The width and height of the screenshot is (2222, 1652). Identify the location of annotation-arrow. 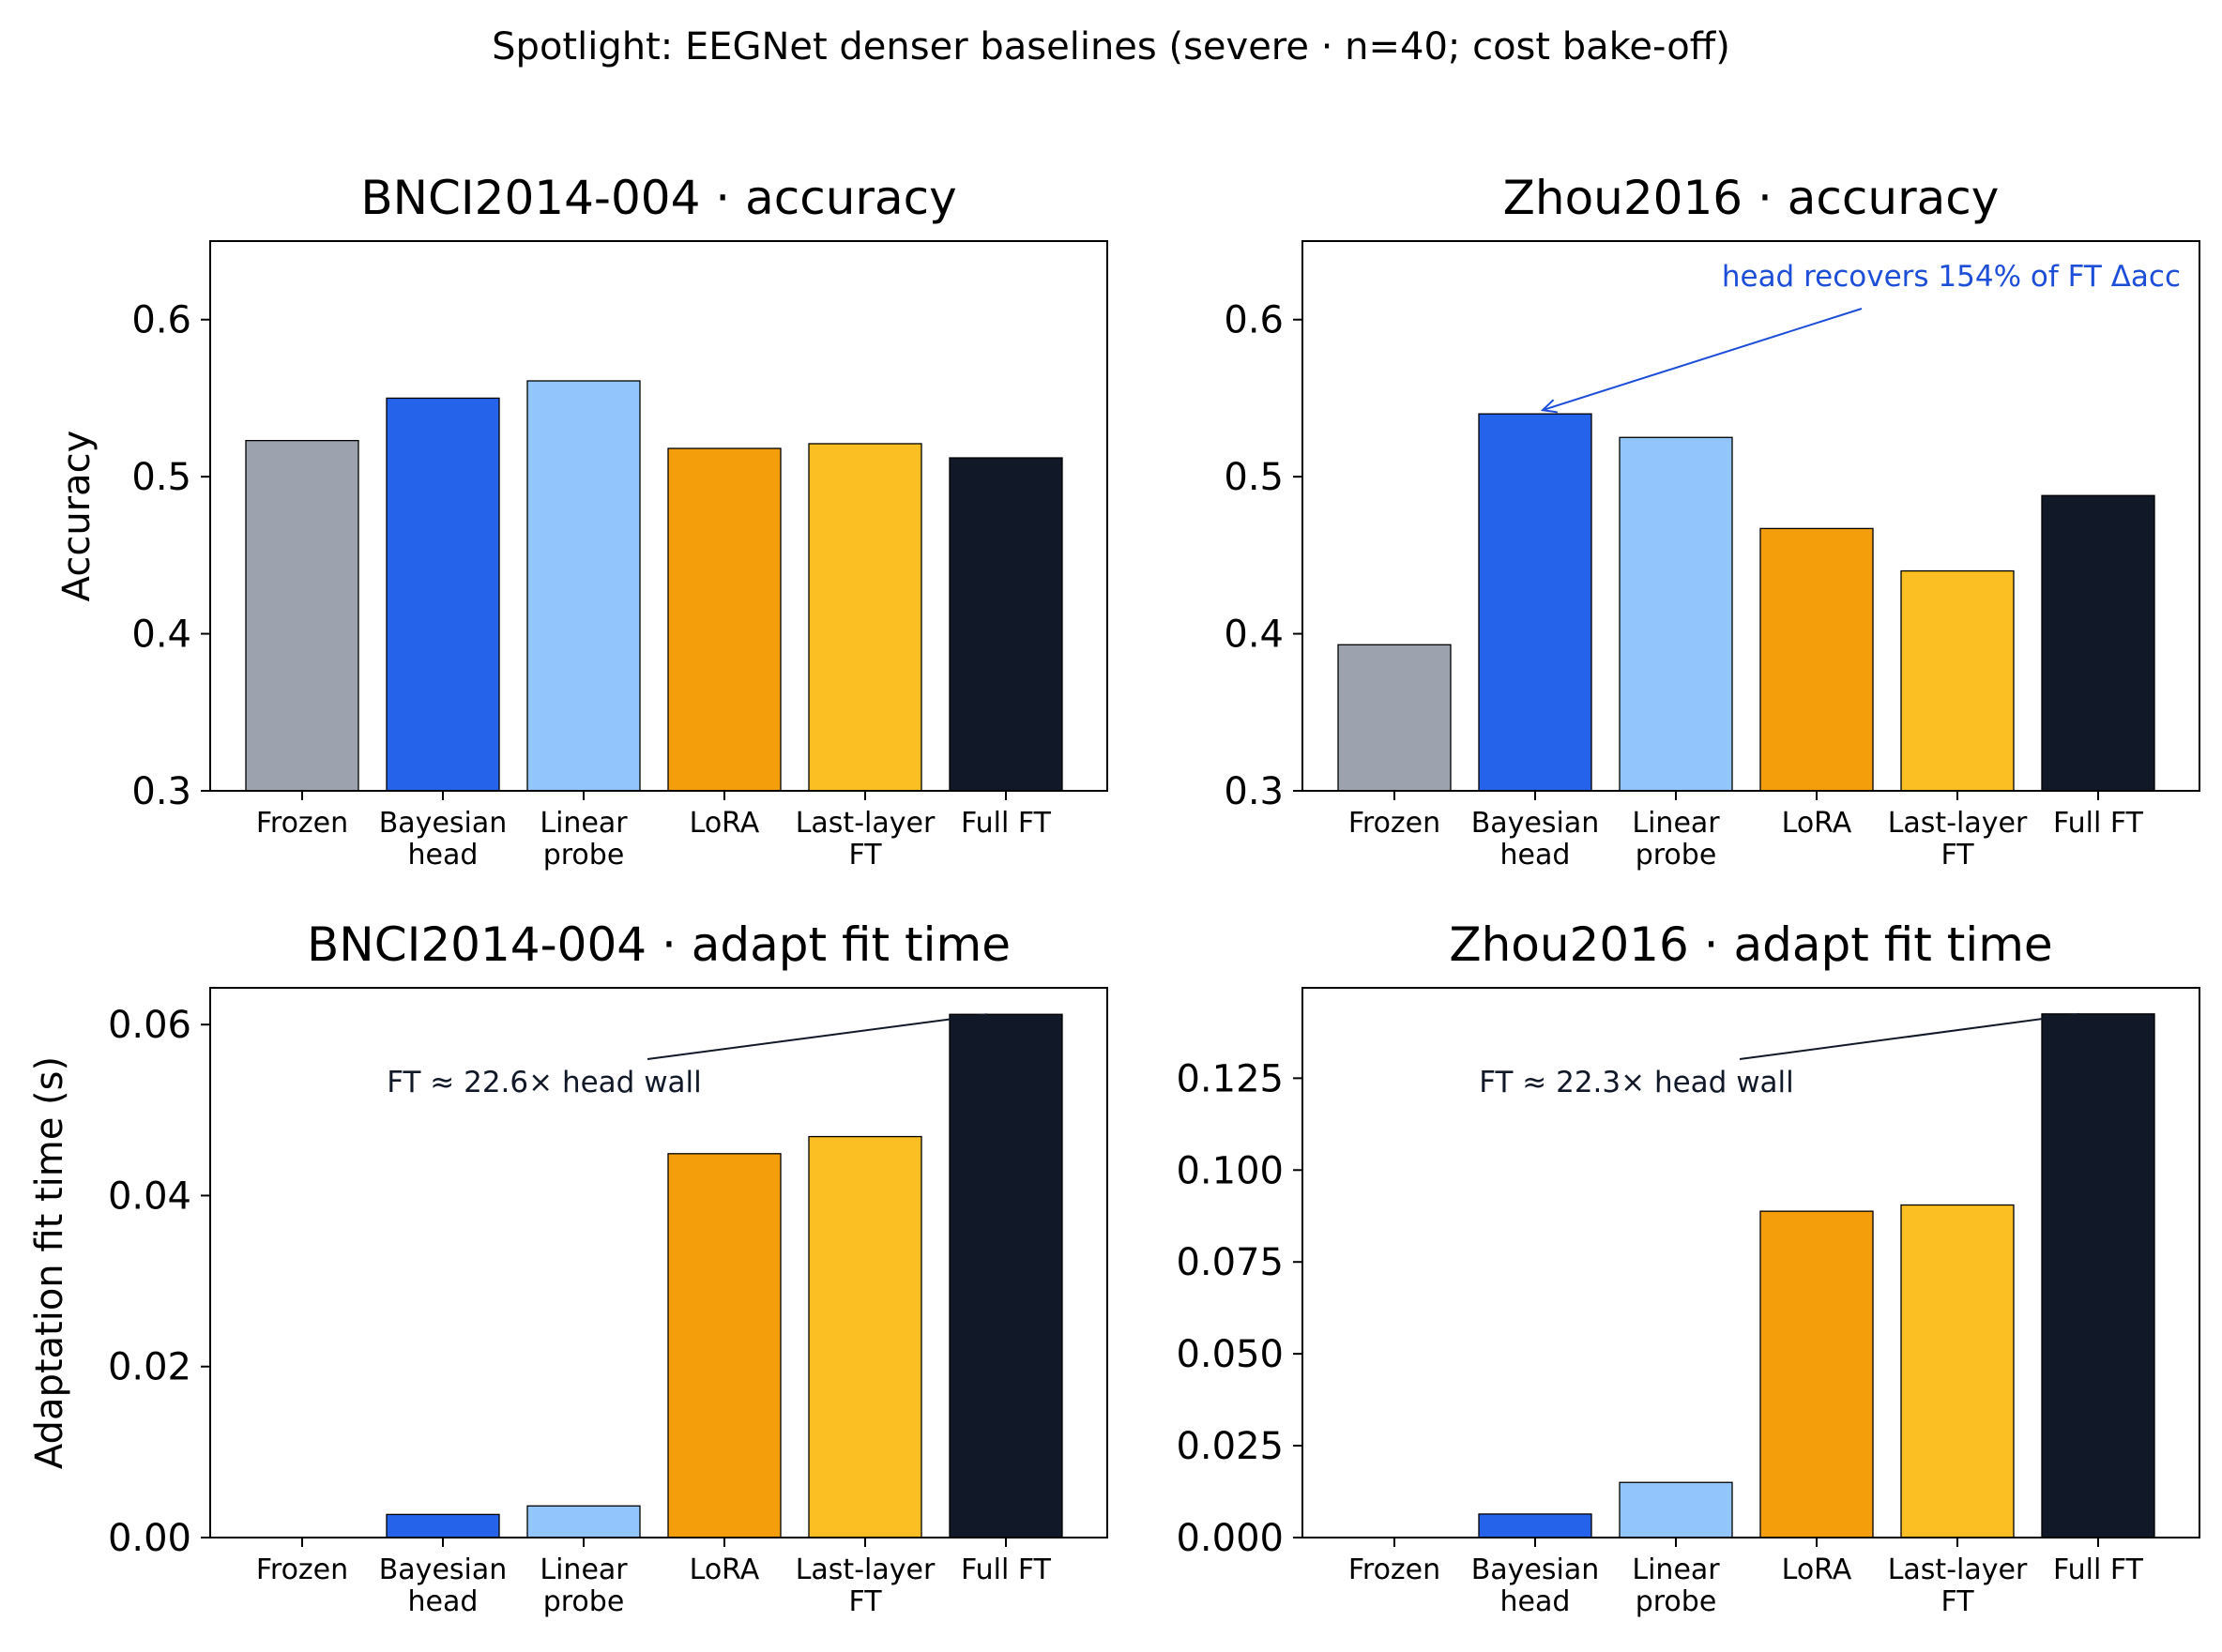
(1702, 360).